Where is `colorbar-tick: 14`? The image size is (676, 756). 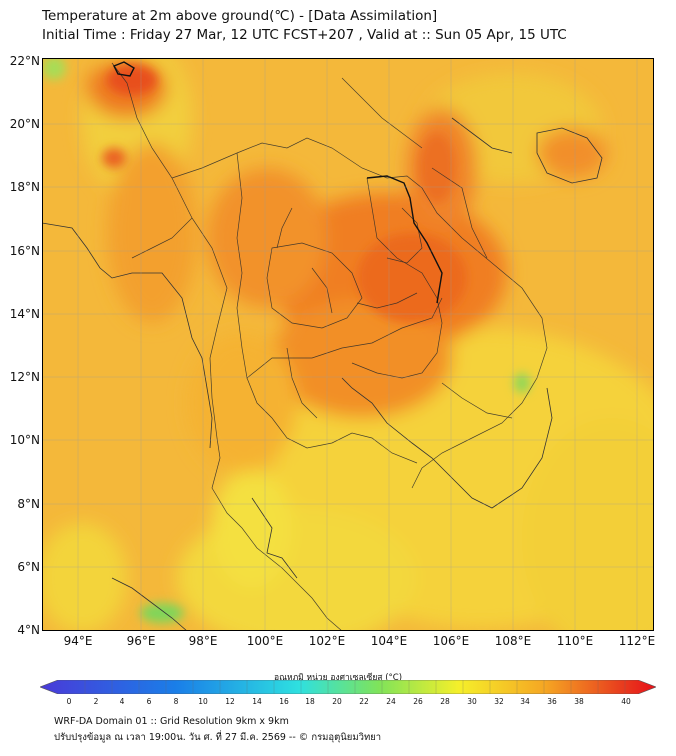 colorbar-tick: 14 is located at coordinates (257, 701).